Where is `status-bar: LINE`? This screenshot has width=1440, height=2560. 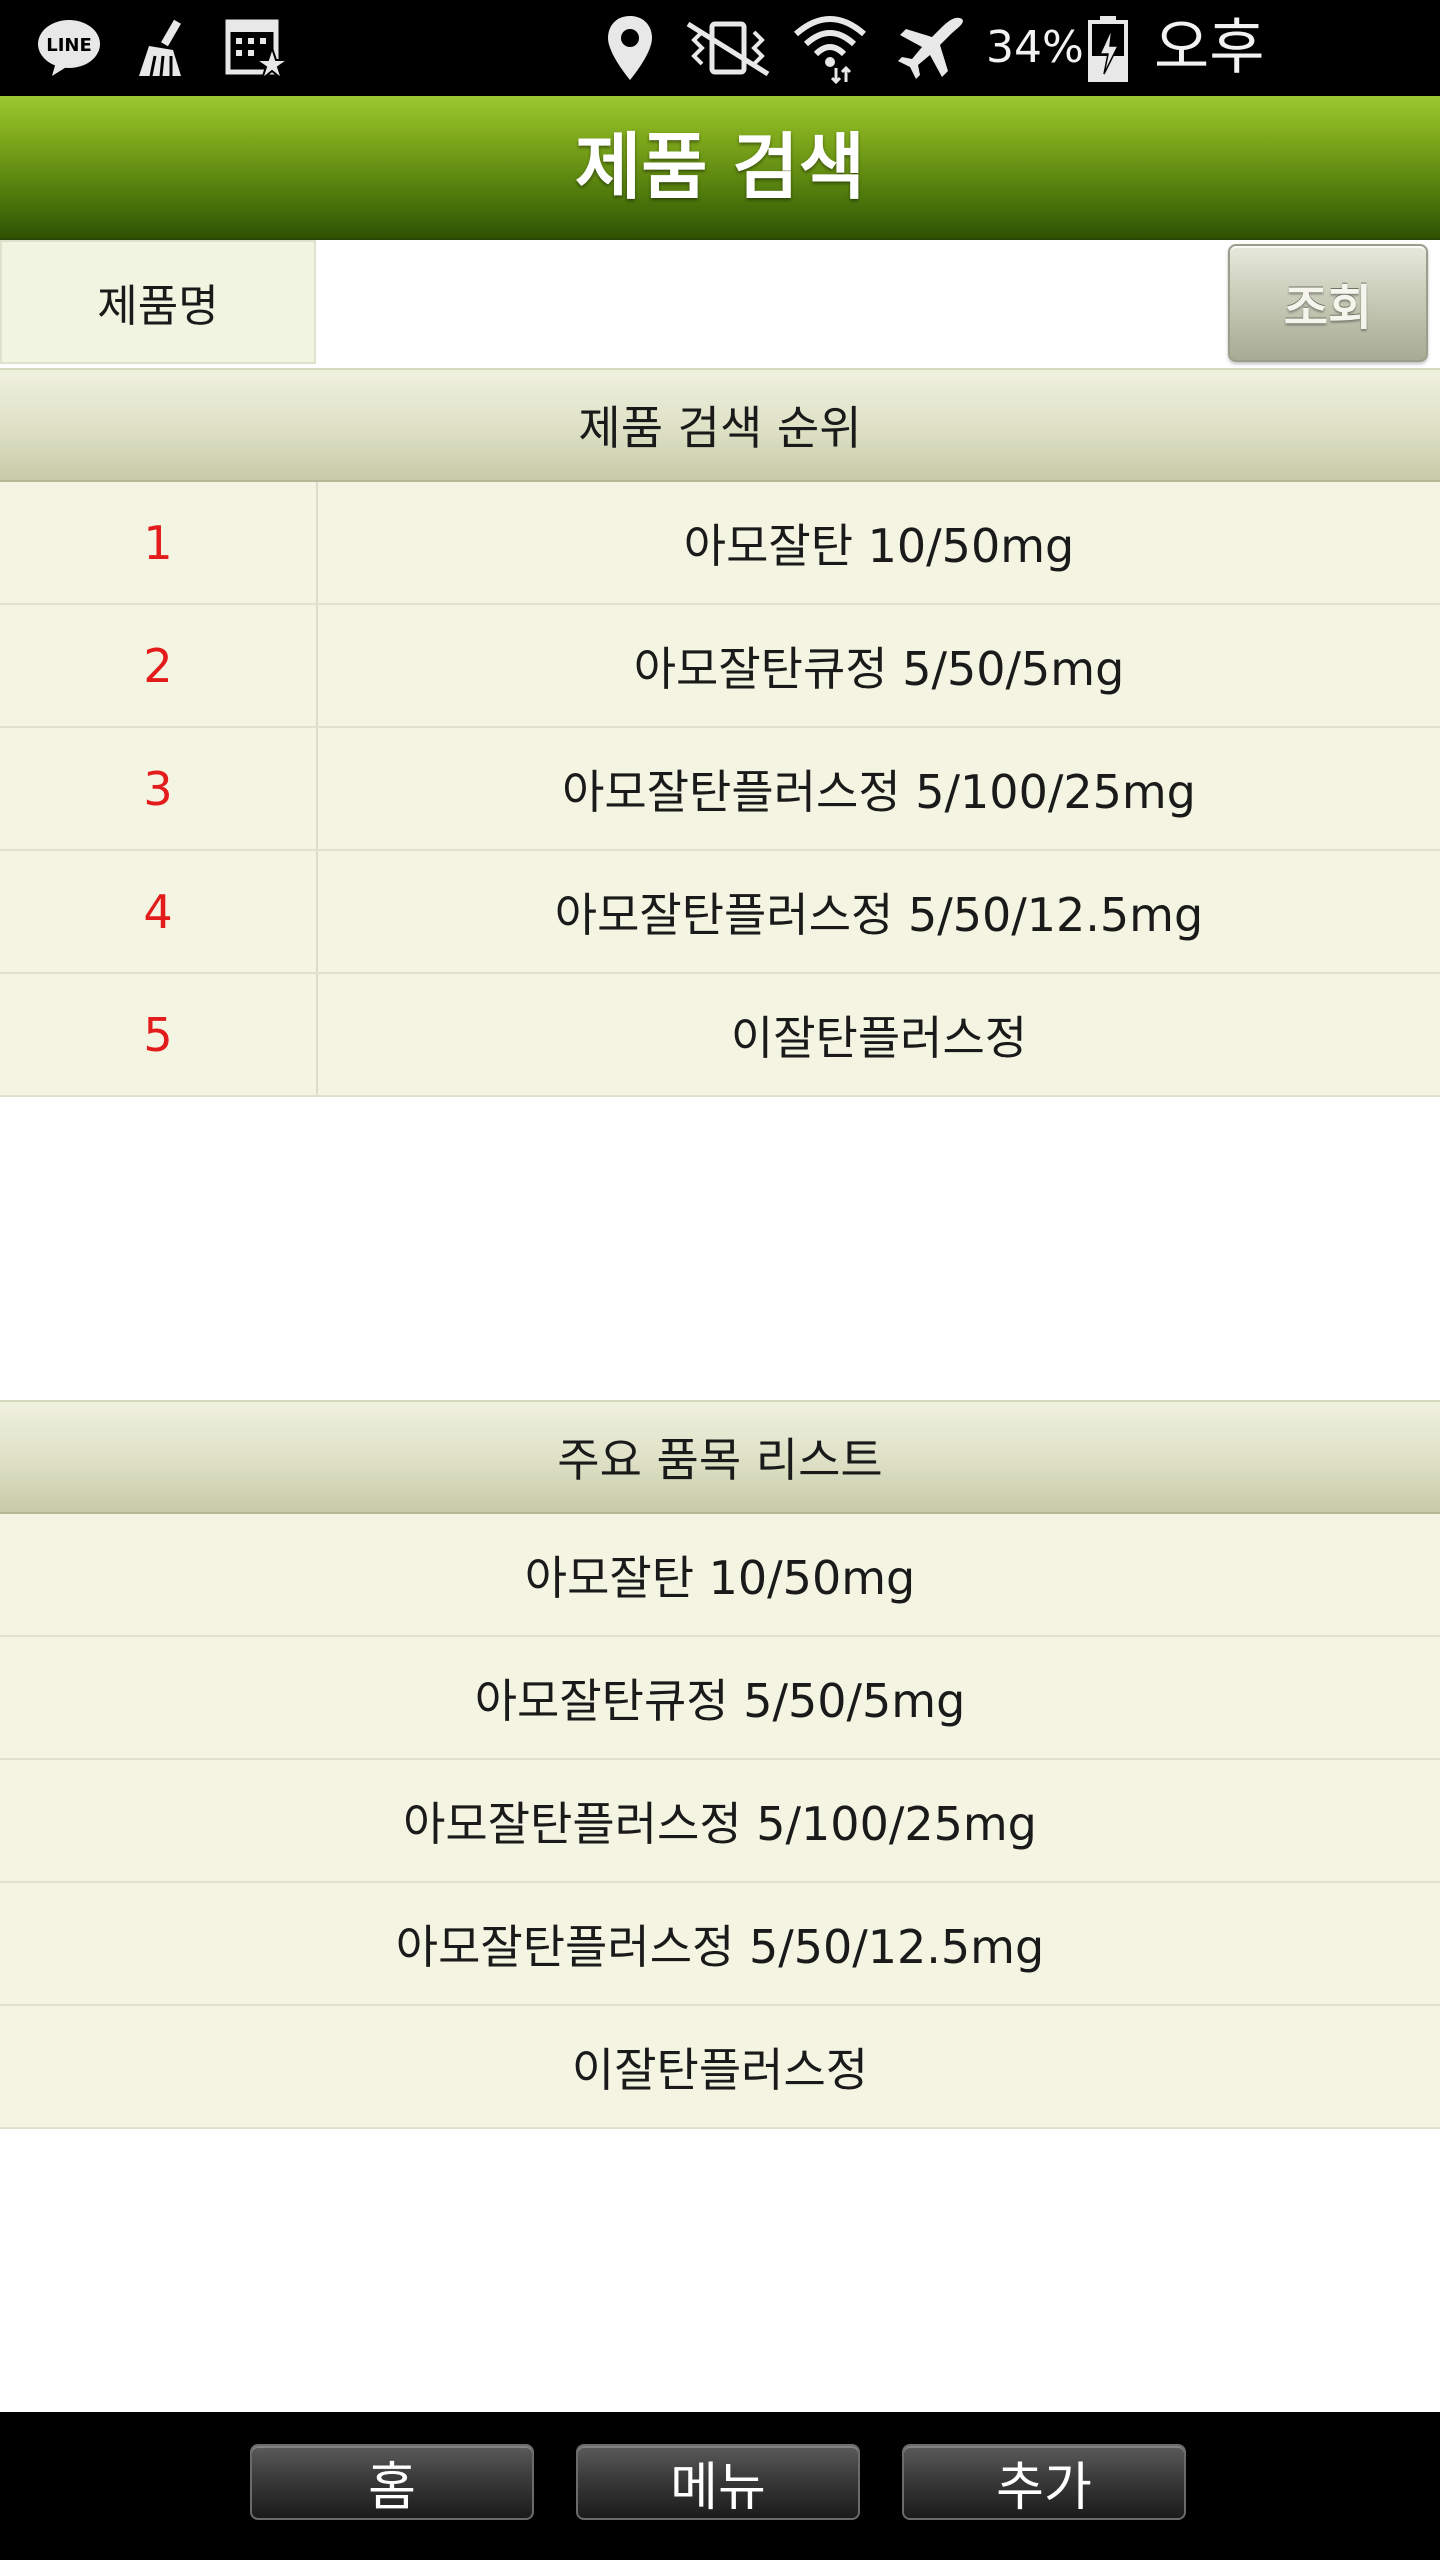 status-bar: LINE is located at coordinates (720, 89).